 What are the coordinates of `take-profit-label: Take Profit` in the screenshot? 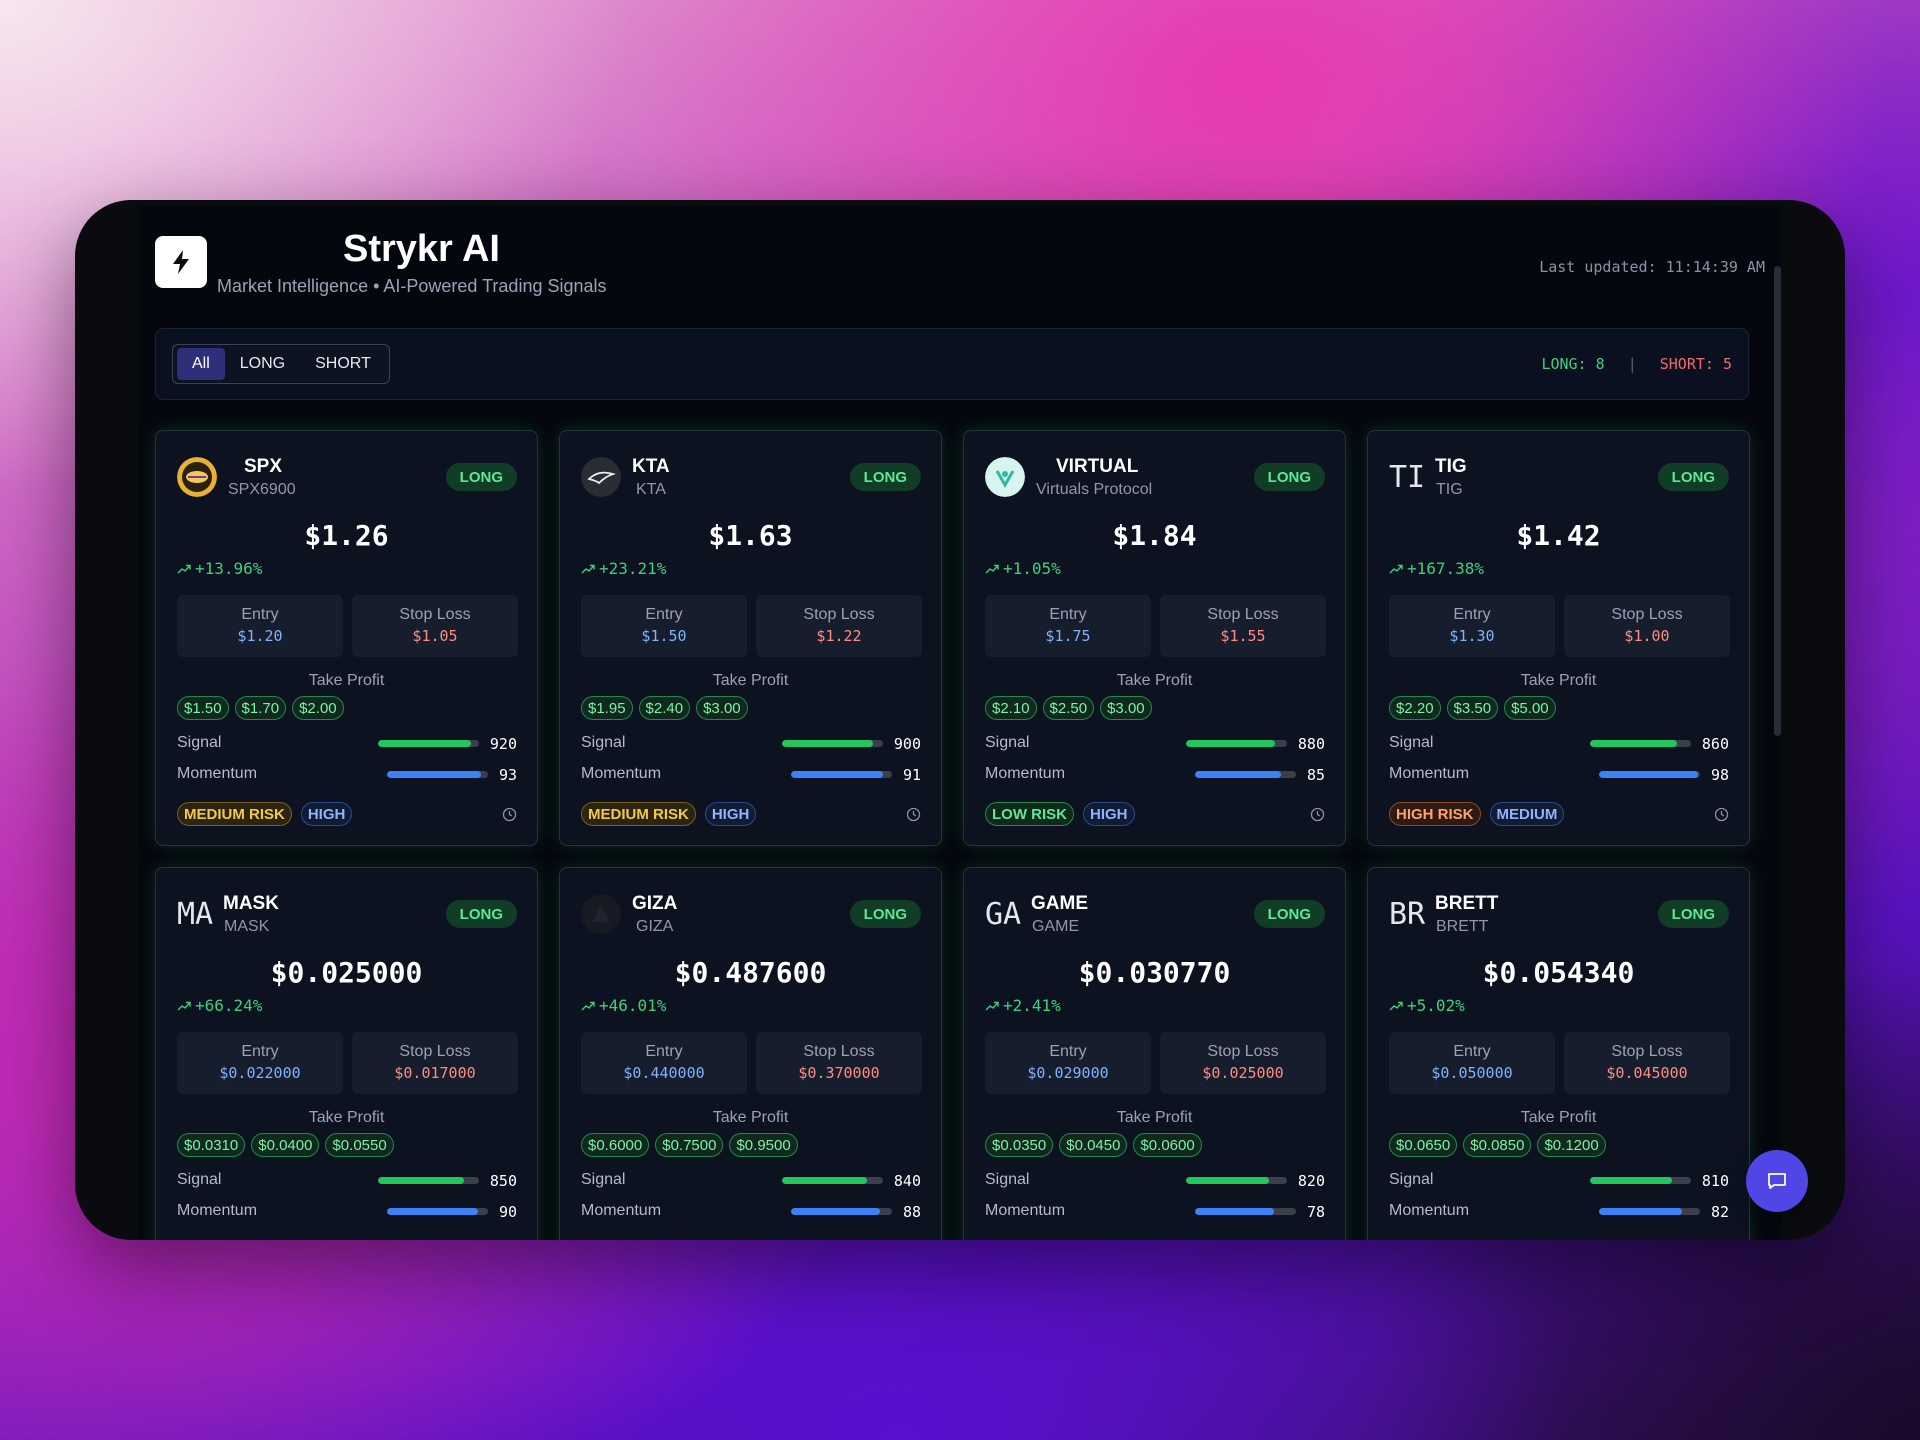 It's located at (1154, 680).